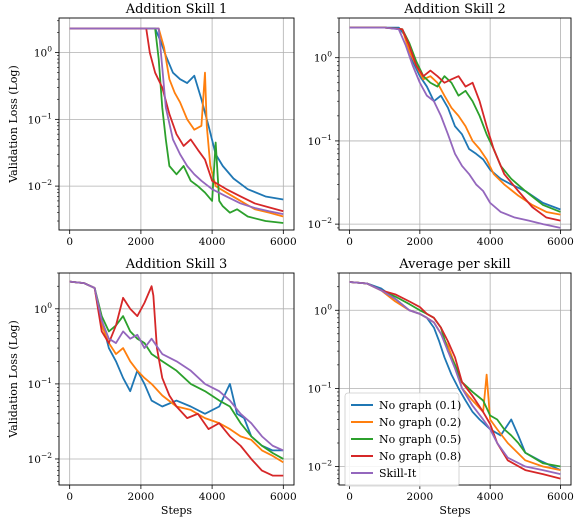 Image resolution: width=576 pixels, height=523 pixels. I want to click on chart-title: Addition Skill 2, so click(454, 9).